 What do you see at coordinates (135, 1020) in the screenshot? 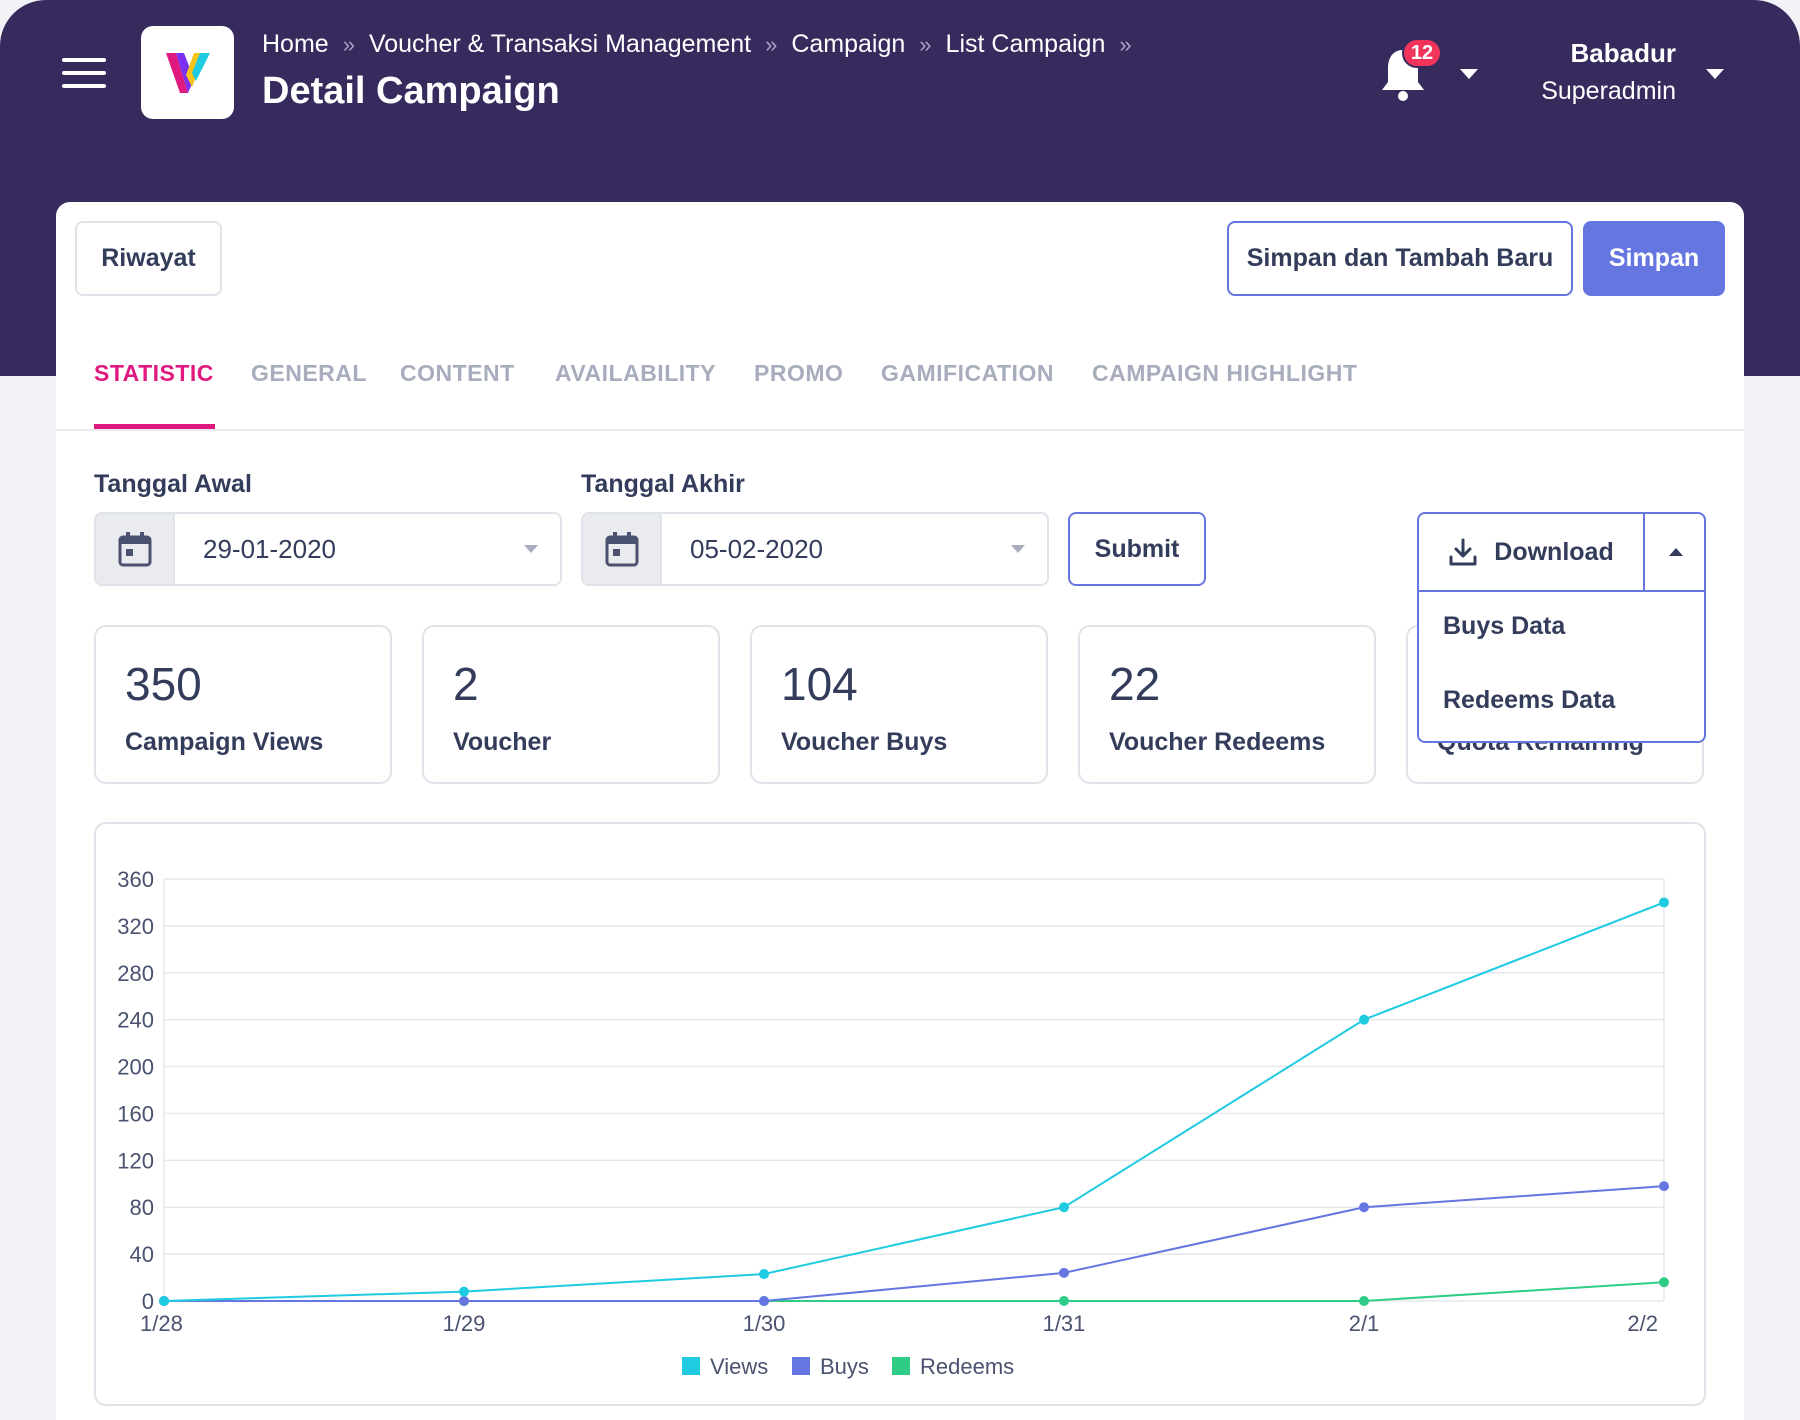
I see `y-tick-label: 240` at bounding box center [135, 1020].